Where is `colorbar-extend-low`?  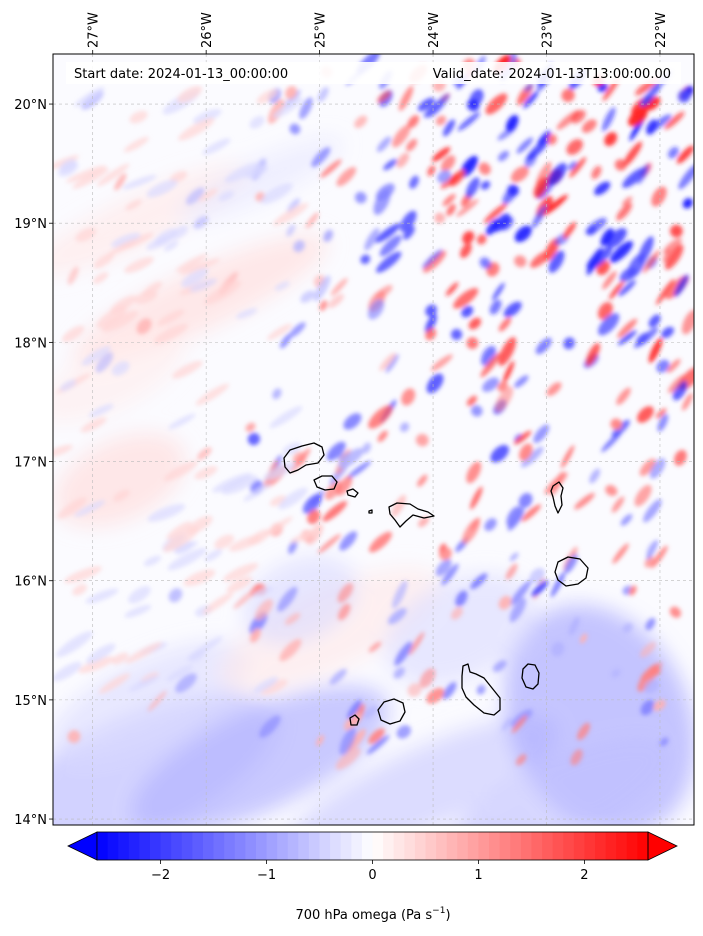
colorbar-extend-low is located at coordinates (82, 846).